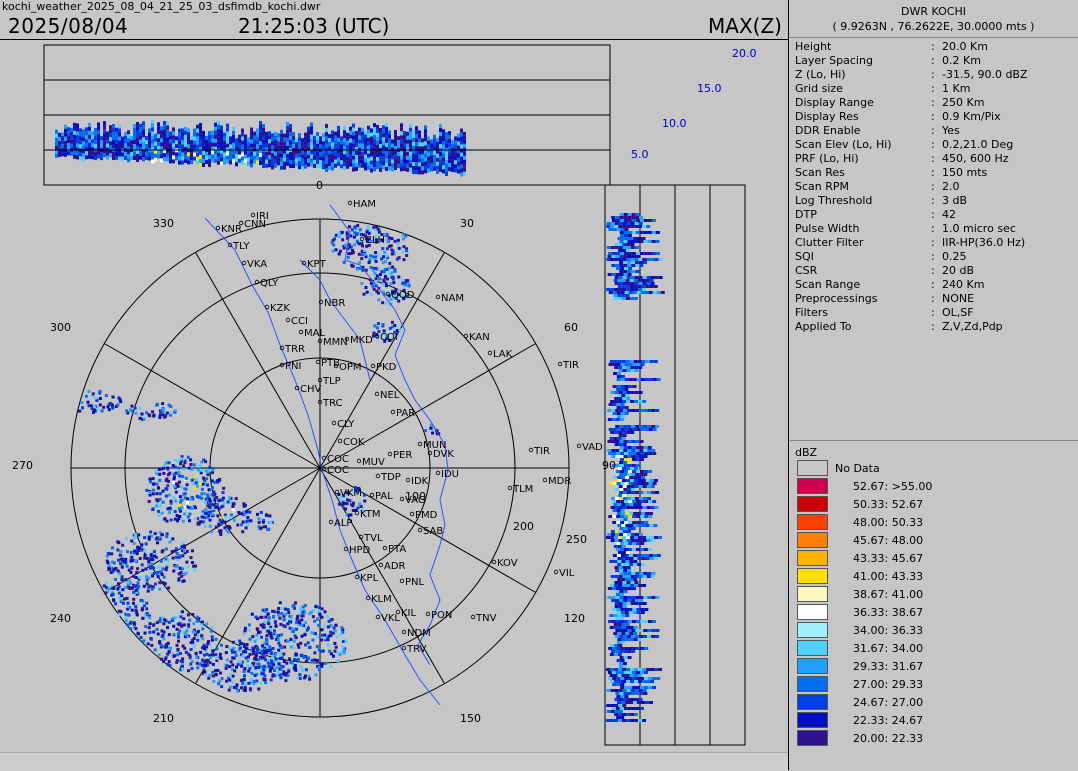 The image size is (1078, 771). Describe the element at coordinates (745, 26) in the screenshot. I see `product-name: MAX(Z)` at that location.